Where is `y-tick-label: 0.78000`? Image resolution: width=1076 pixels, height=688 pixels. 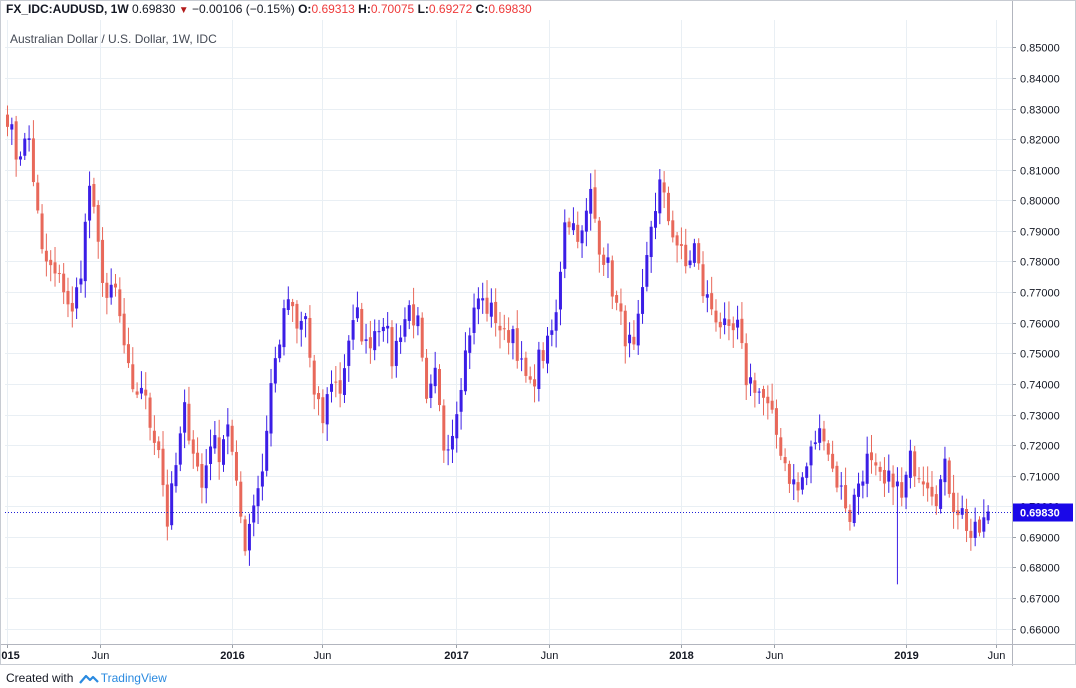
y-tick-label: 0.78000 is located at coordinates (1040, 263).